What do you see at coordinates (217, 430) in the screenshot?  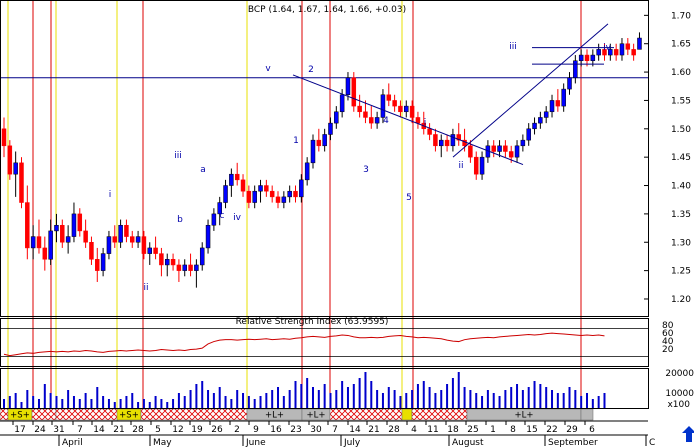 I see `date-tick-label: 26` at bounding box center [217, 430].